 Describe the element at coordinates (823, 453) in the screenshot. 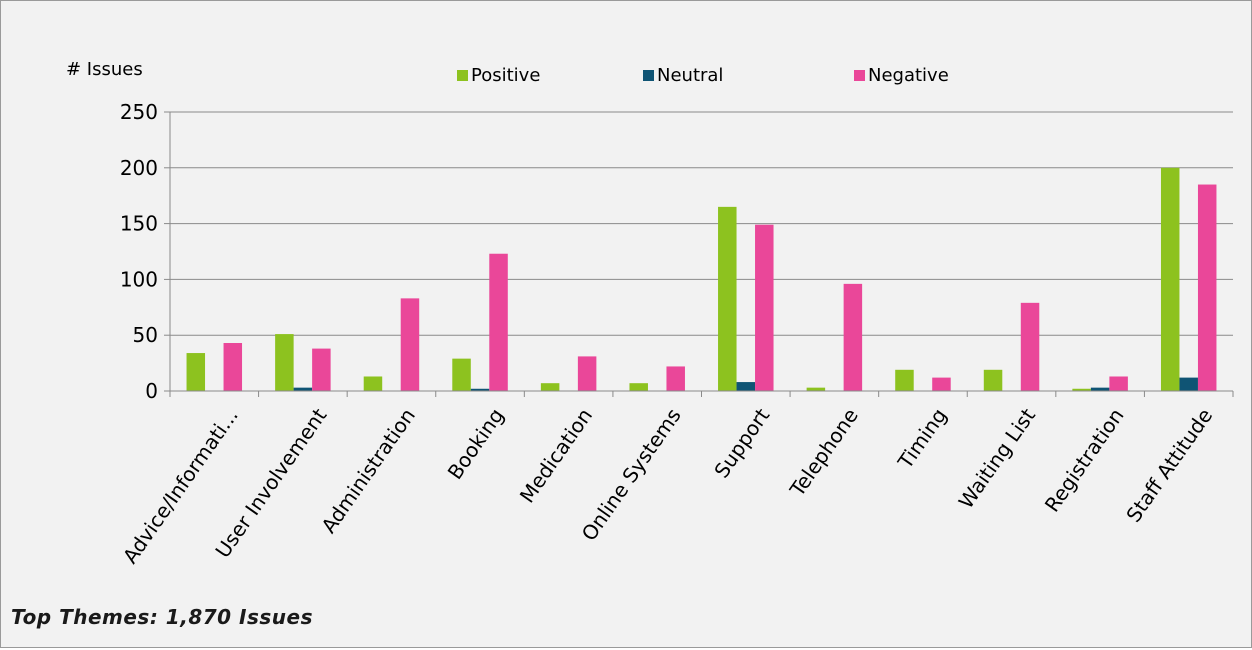

I see `x-tick-label: Telephone` at that location.